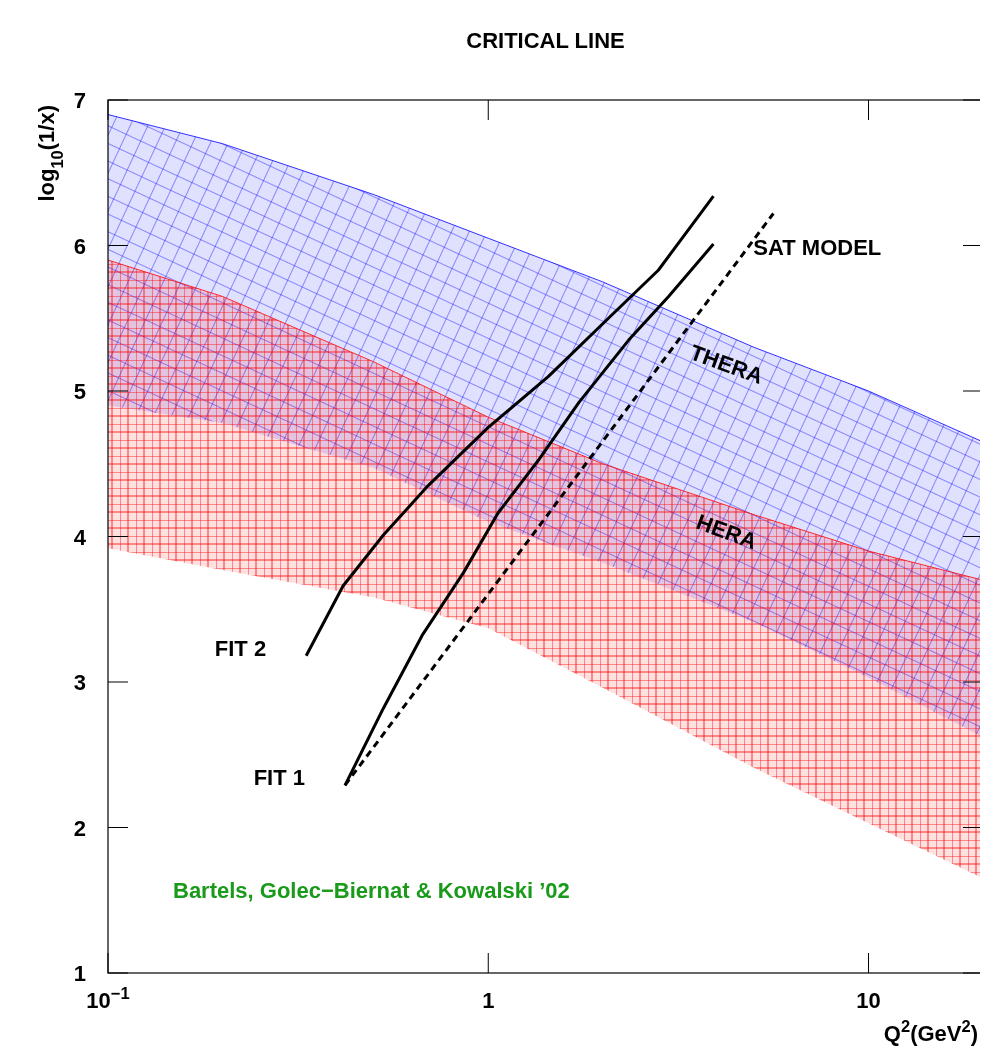 The image size is (988, 1061). What do you see at coordinates (727, 532) in the screenshot?
I see `text: HERA` at bounding box center [727, 532].